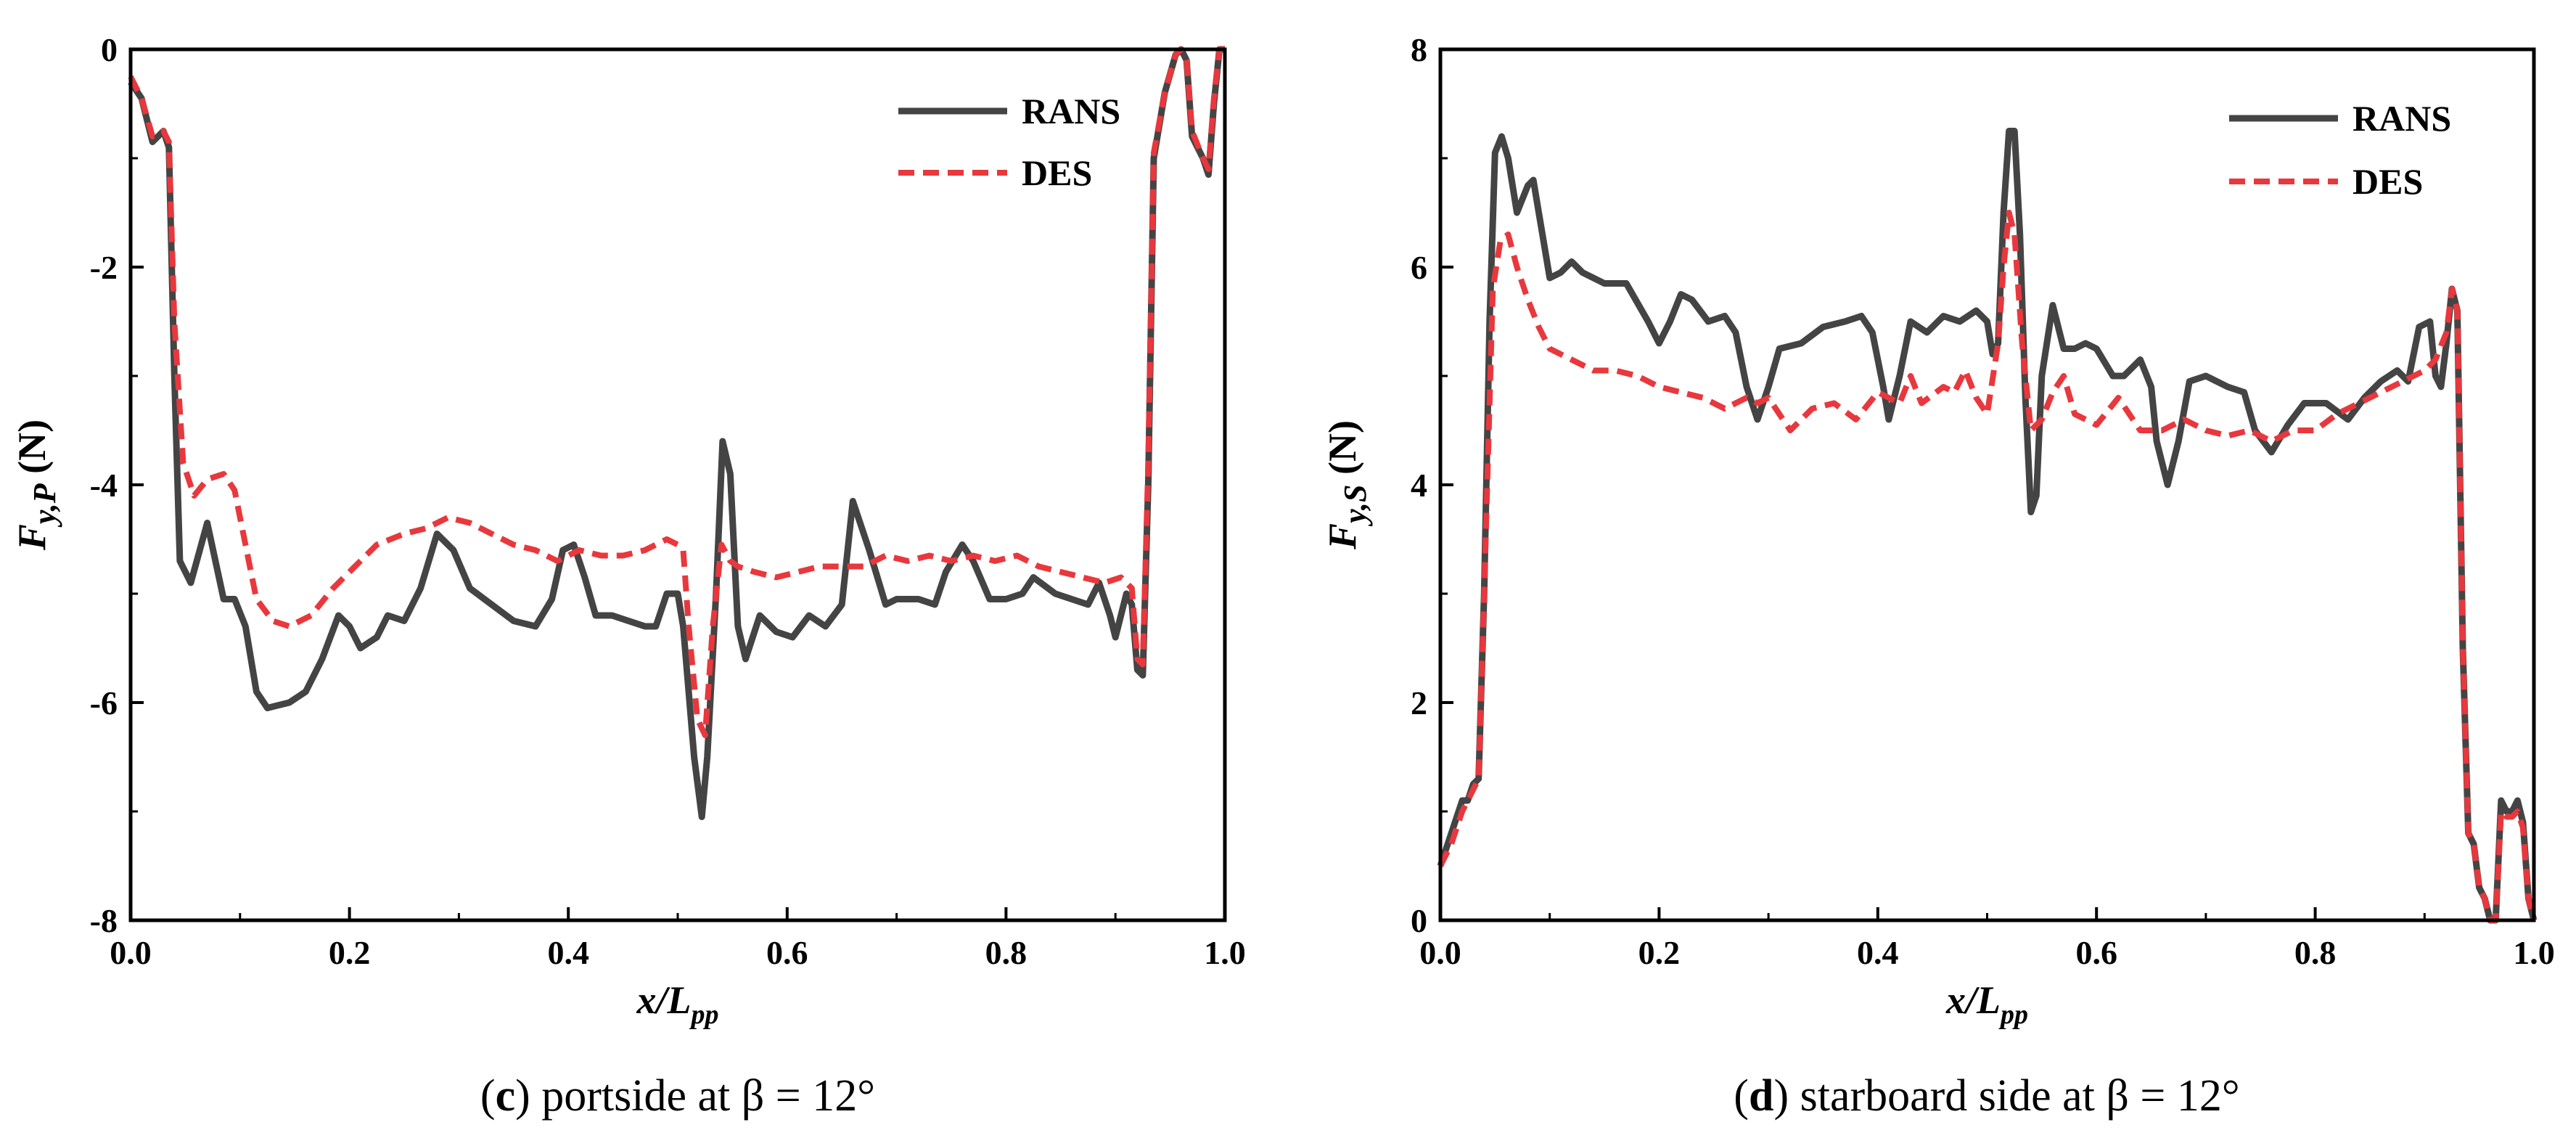 This screenshot has width=2576, height=1146. I want to click on panel-caption: (c) portside at β = 12°, so click(677, 1096).